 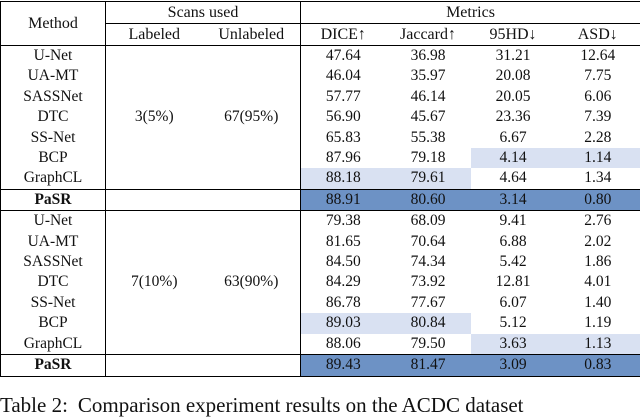 I want to click on jaccard-cell: 79.50, so click(x=428, y=344).